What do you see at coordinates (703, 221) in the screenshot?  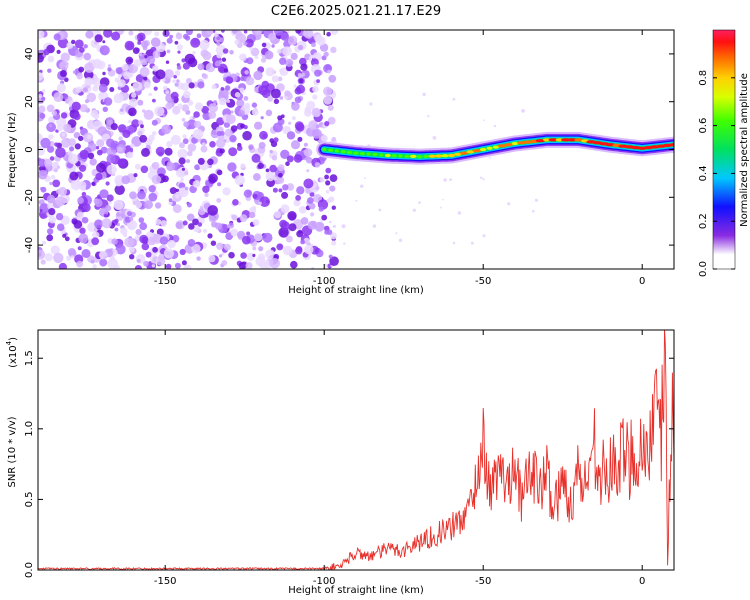 I see `colorbar-tick-label: 0.2` at bounding box center [703, 221].